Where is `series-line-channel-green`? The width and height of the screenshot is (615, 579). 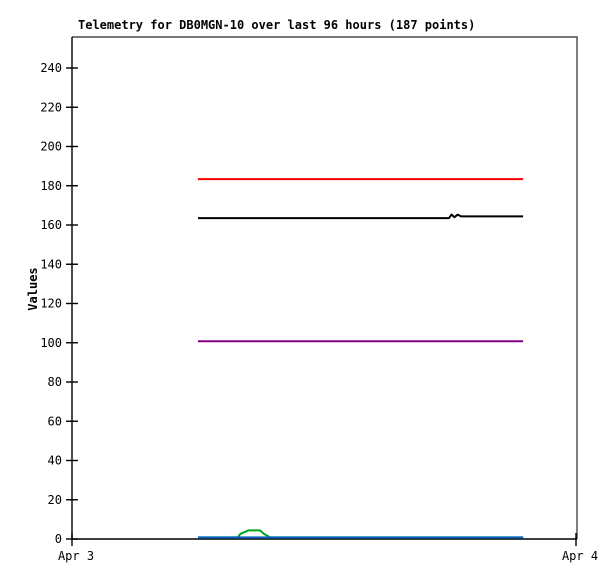 series-line-channel-green is located at coordinates (361, 534).